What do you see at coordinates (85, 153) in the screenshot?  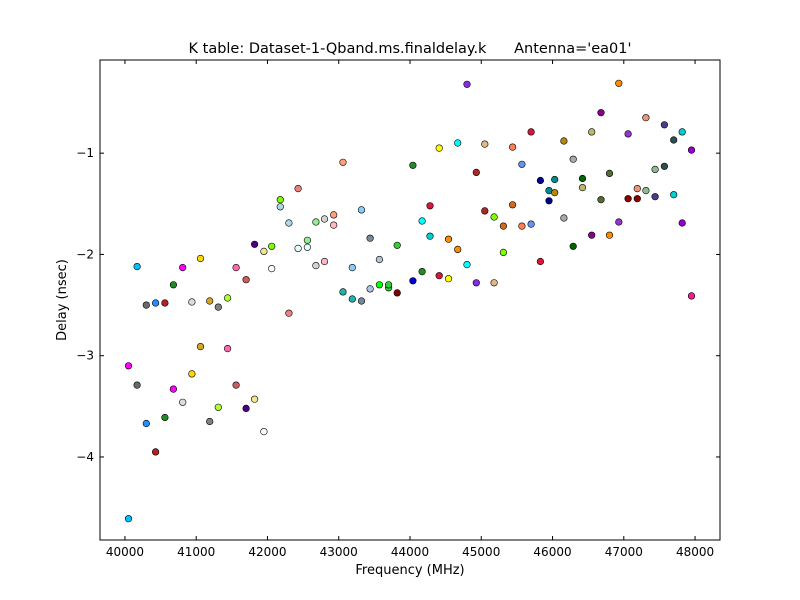 I see `y-tick-label: −1` at bounding box center [85, 153].